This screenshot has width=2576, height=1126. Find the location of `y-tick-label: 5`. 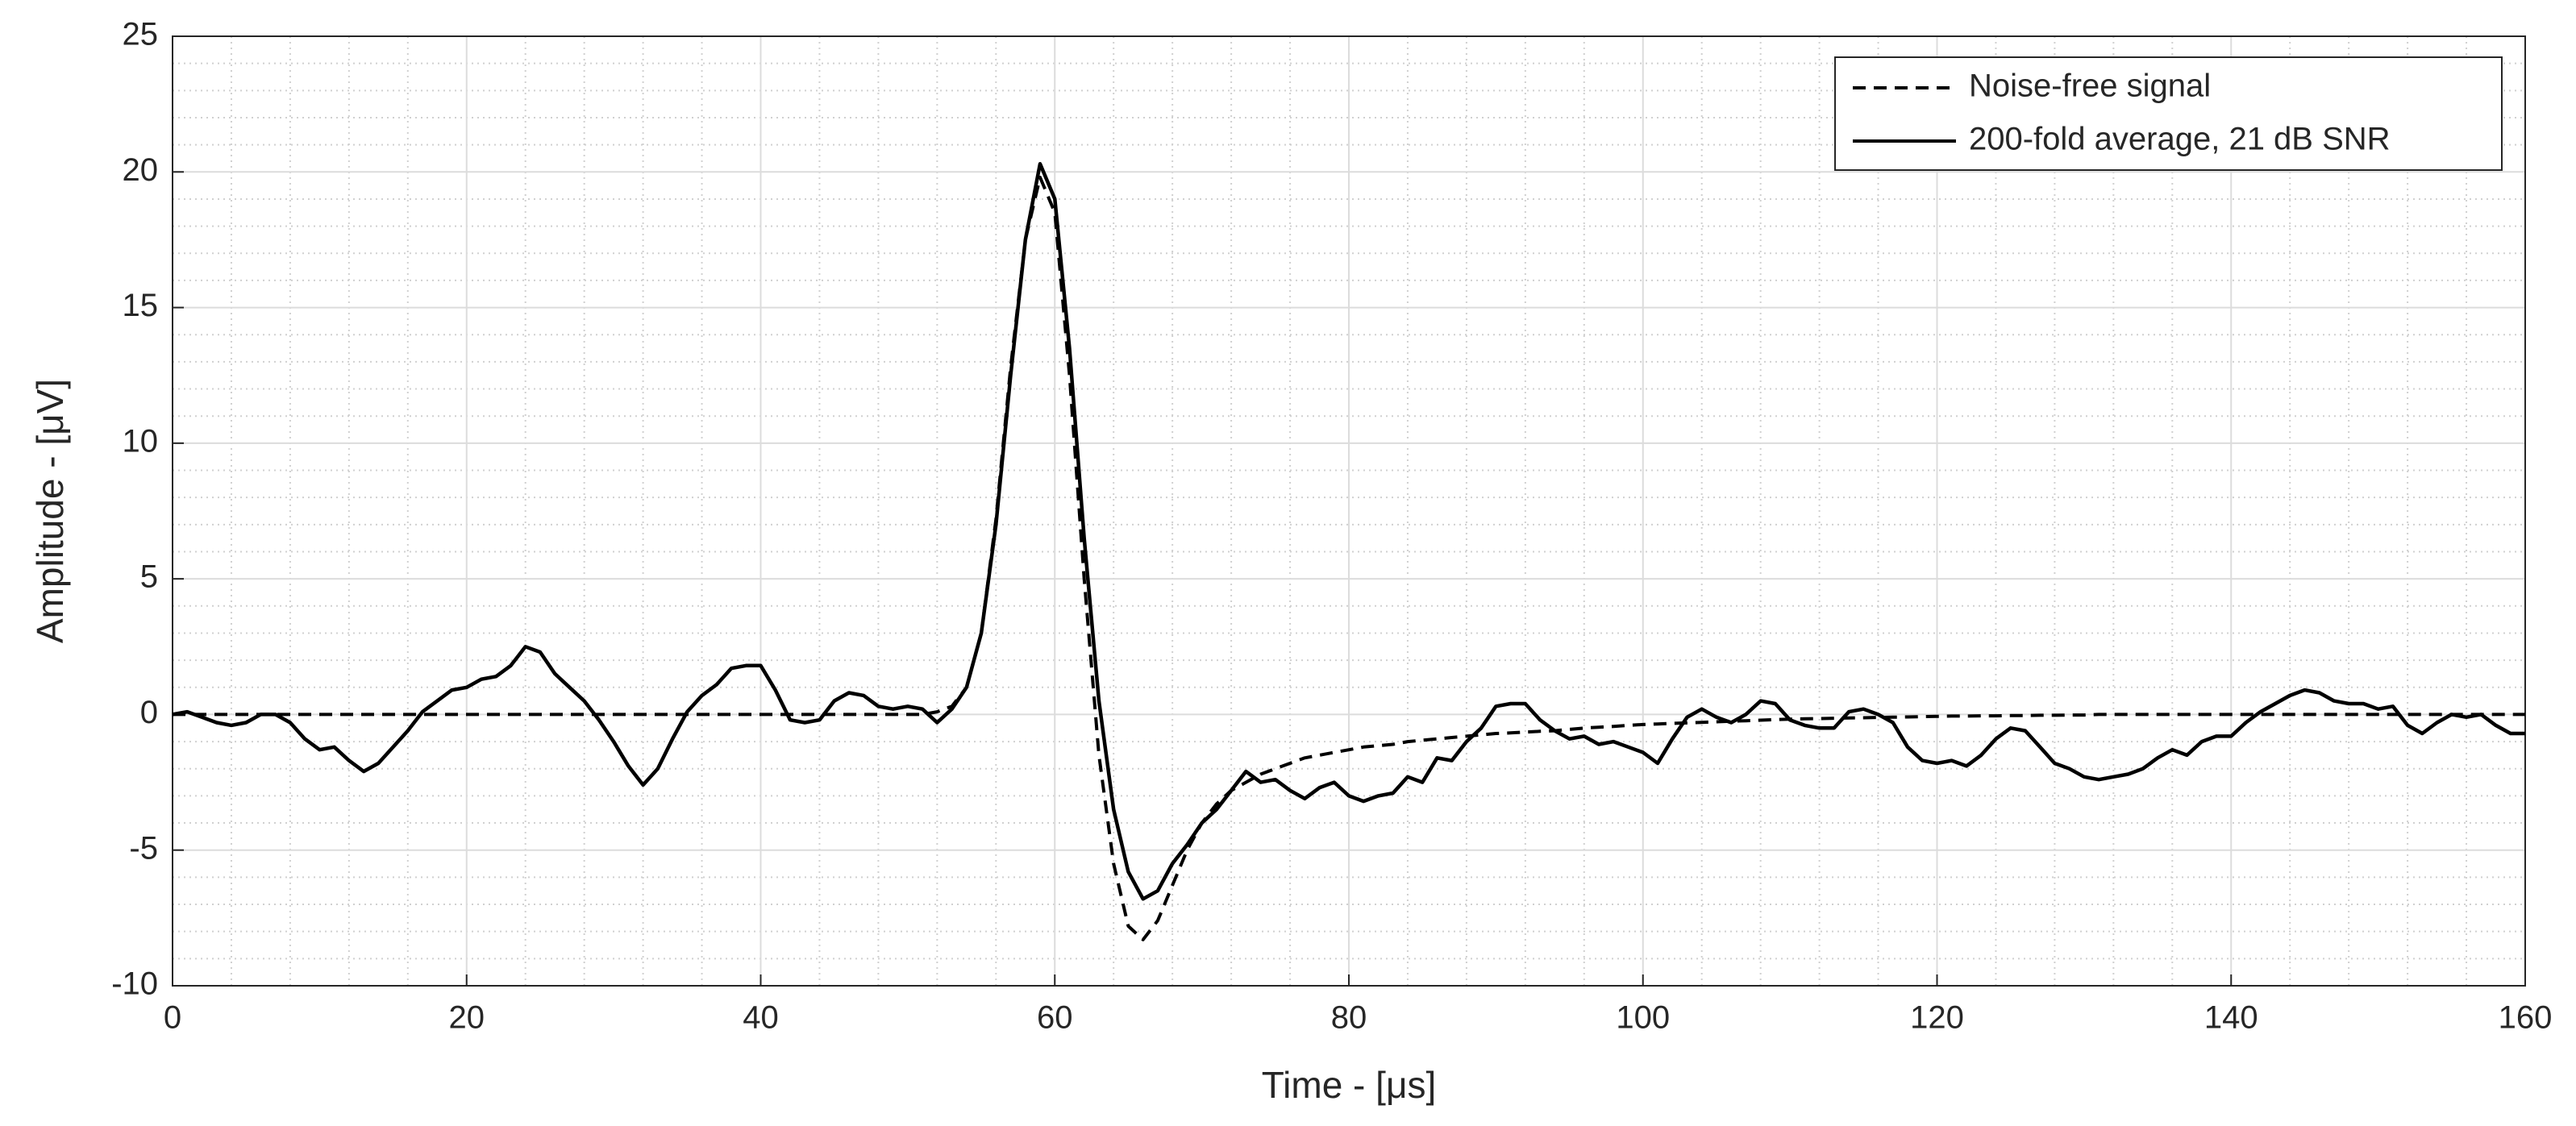

y-tick-label: 5 is located at coordinates (149, 577).